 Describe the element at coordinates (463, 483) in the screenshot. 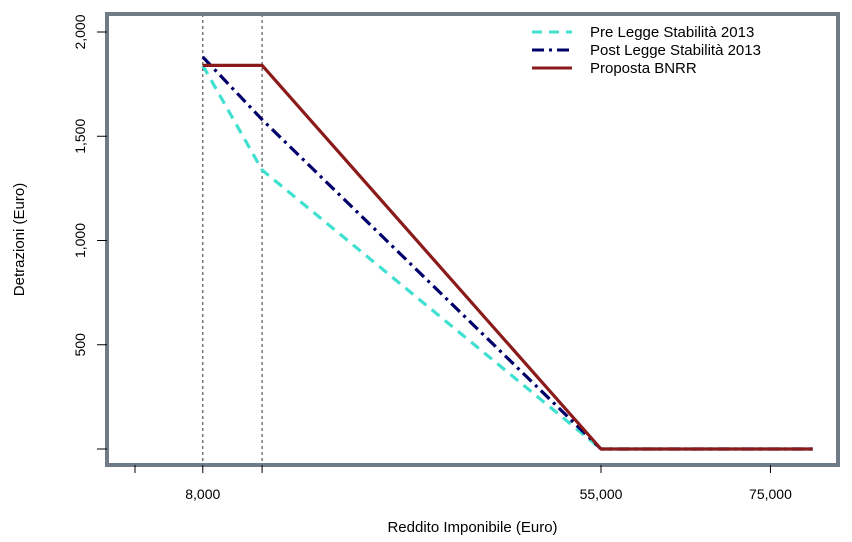

I see `x-axis: 8,000 55,000 75,000` at that location.